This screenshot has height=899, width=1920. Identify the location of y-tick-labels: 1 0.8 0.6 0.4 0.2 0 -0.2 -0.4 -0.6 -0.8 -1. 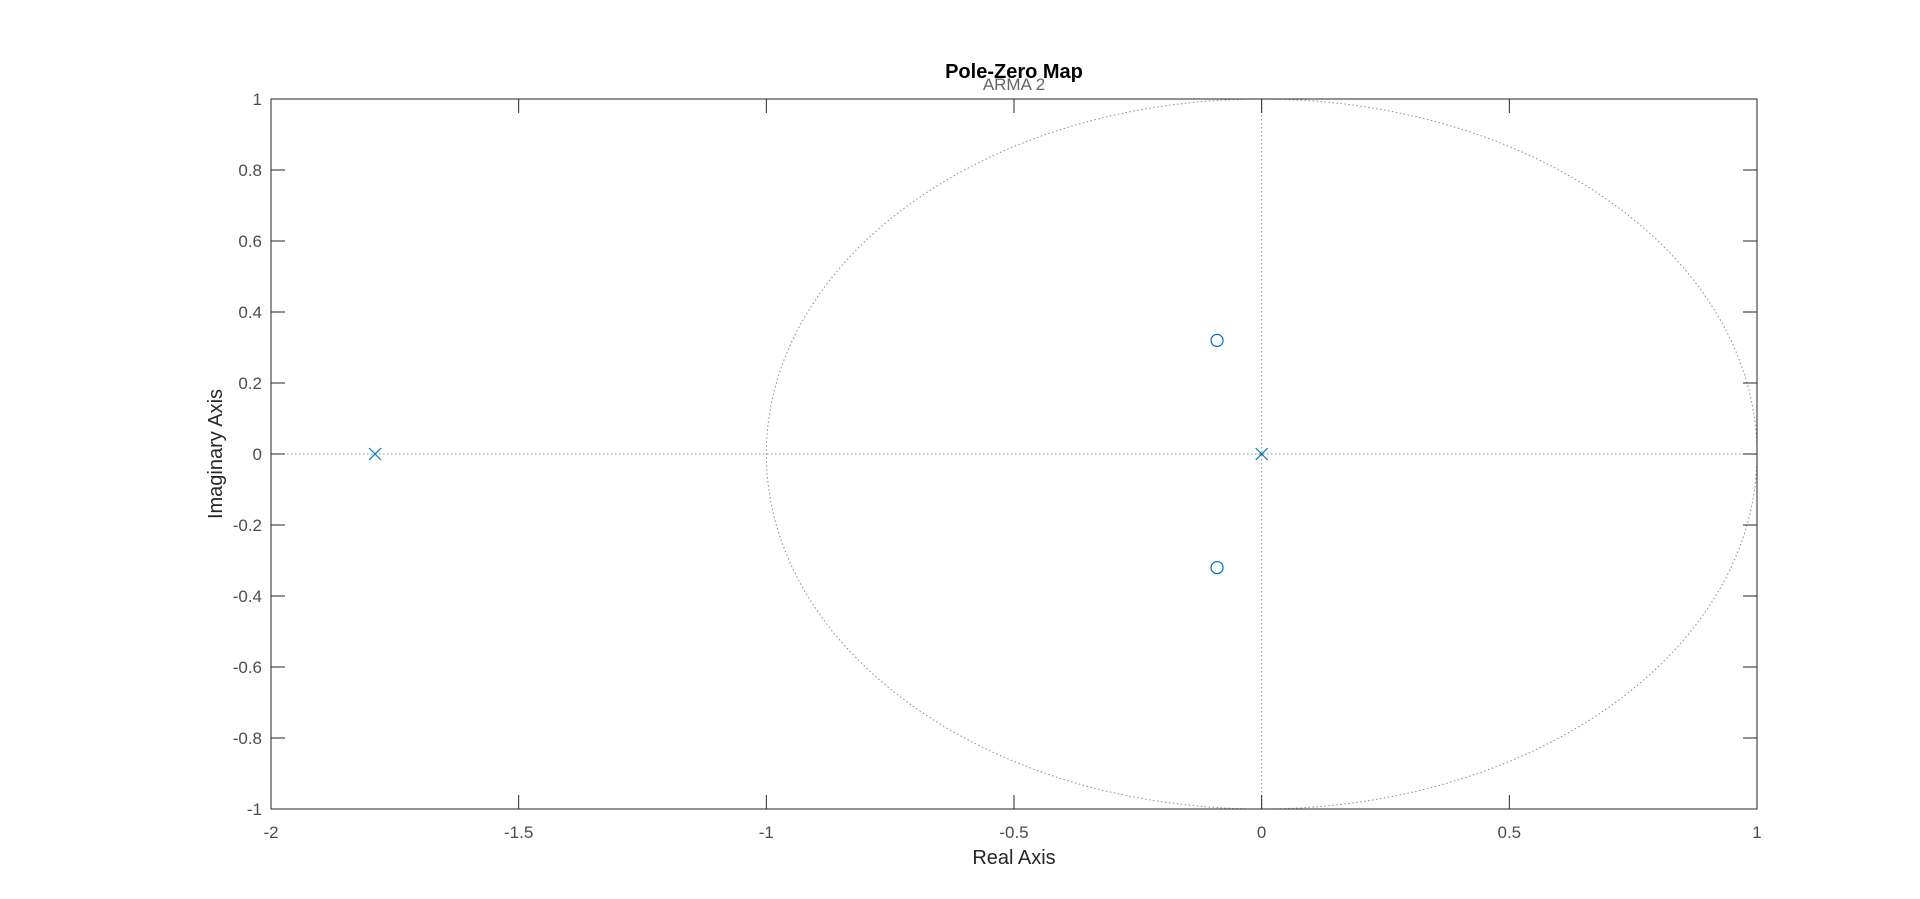
(247, 454).